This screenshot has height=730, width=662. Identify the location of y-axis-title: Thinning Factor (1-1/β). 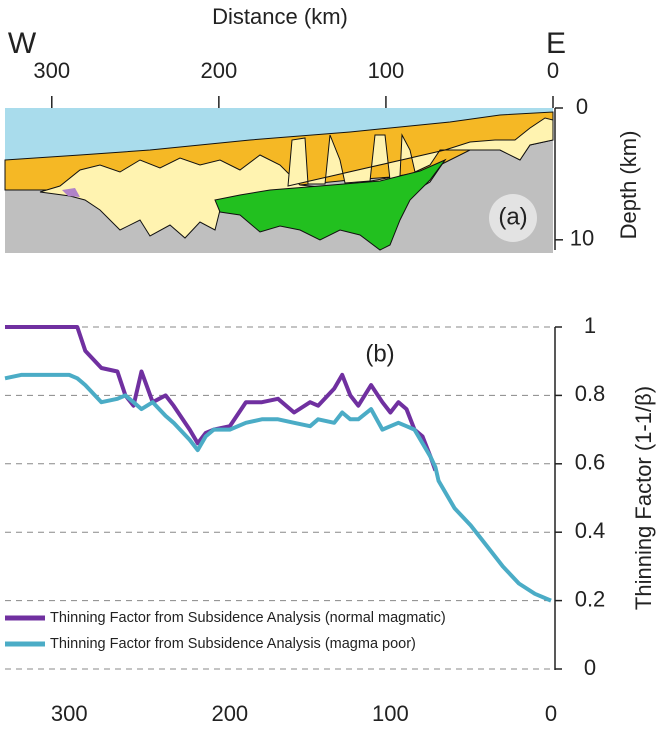
(643, 498).